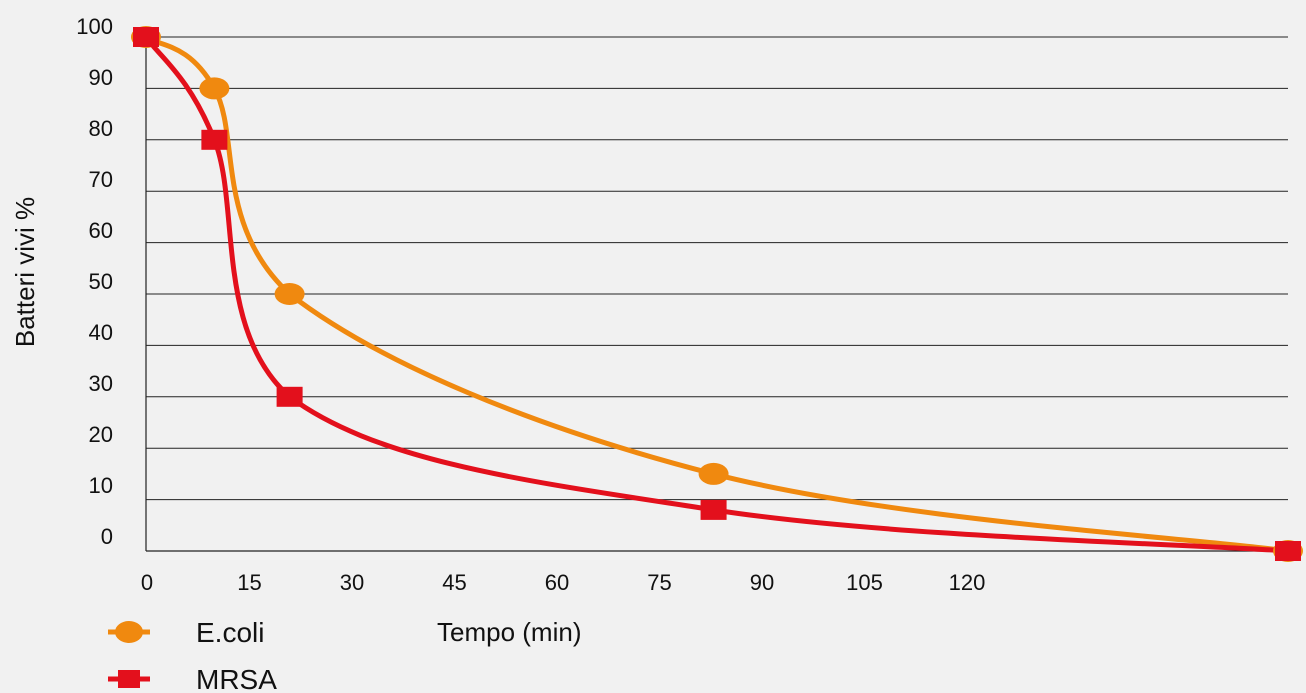  Describe the element at coordinates (94, 26) in the screenshot. I see `y-tick-label: 100` at that location.